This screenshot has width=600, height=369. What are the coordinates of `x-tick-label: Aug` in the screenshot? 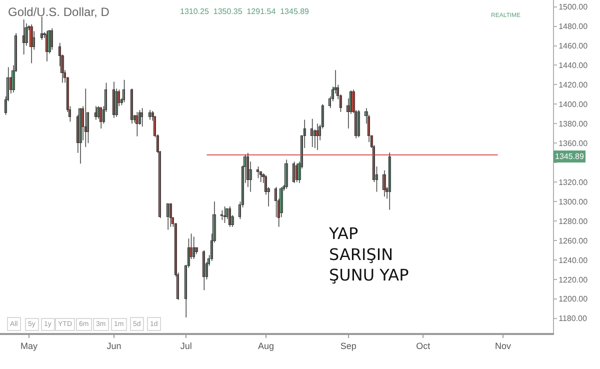 It's located at (266, 345).